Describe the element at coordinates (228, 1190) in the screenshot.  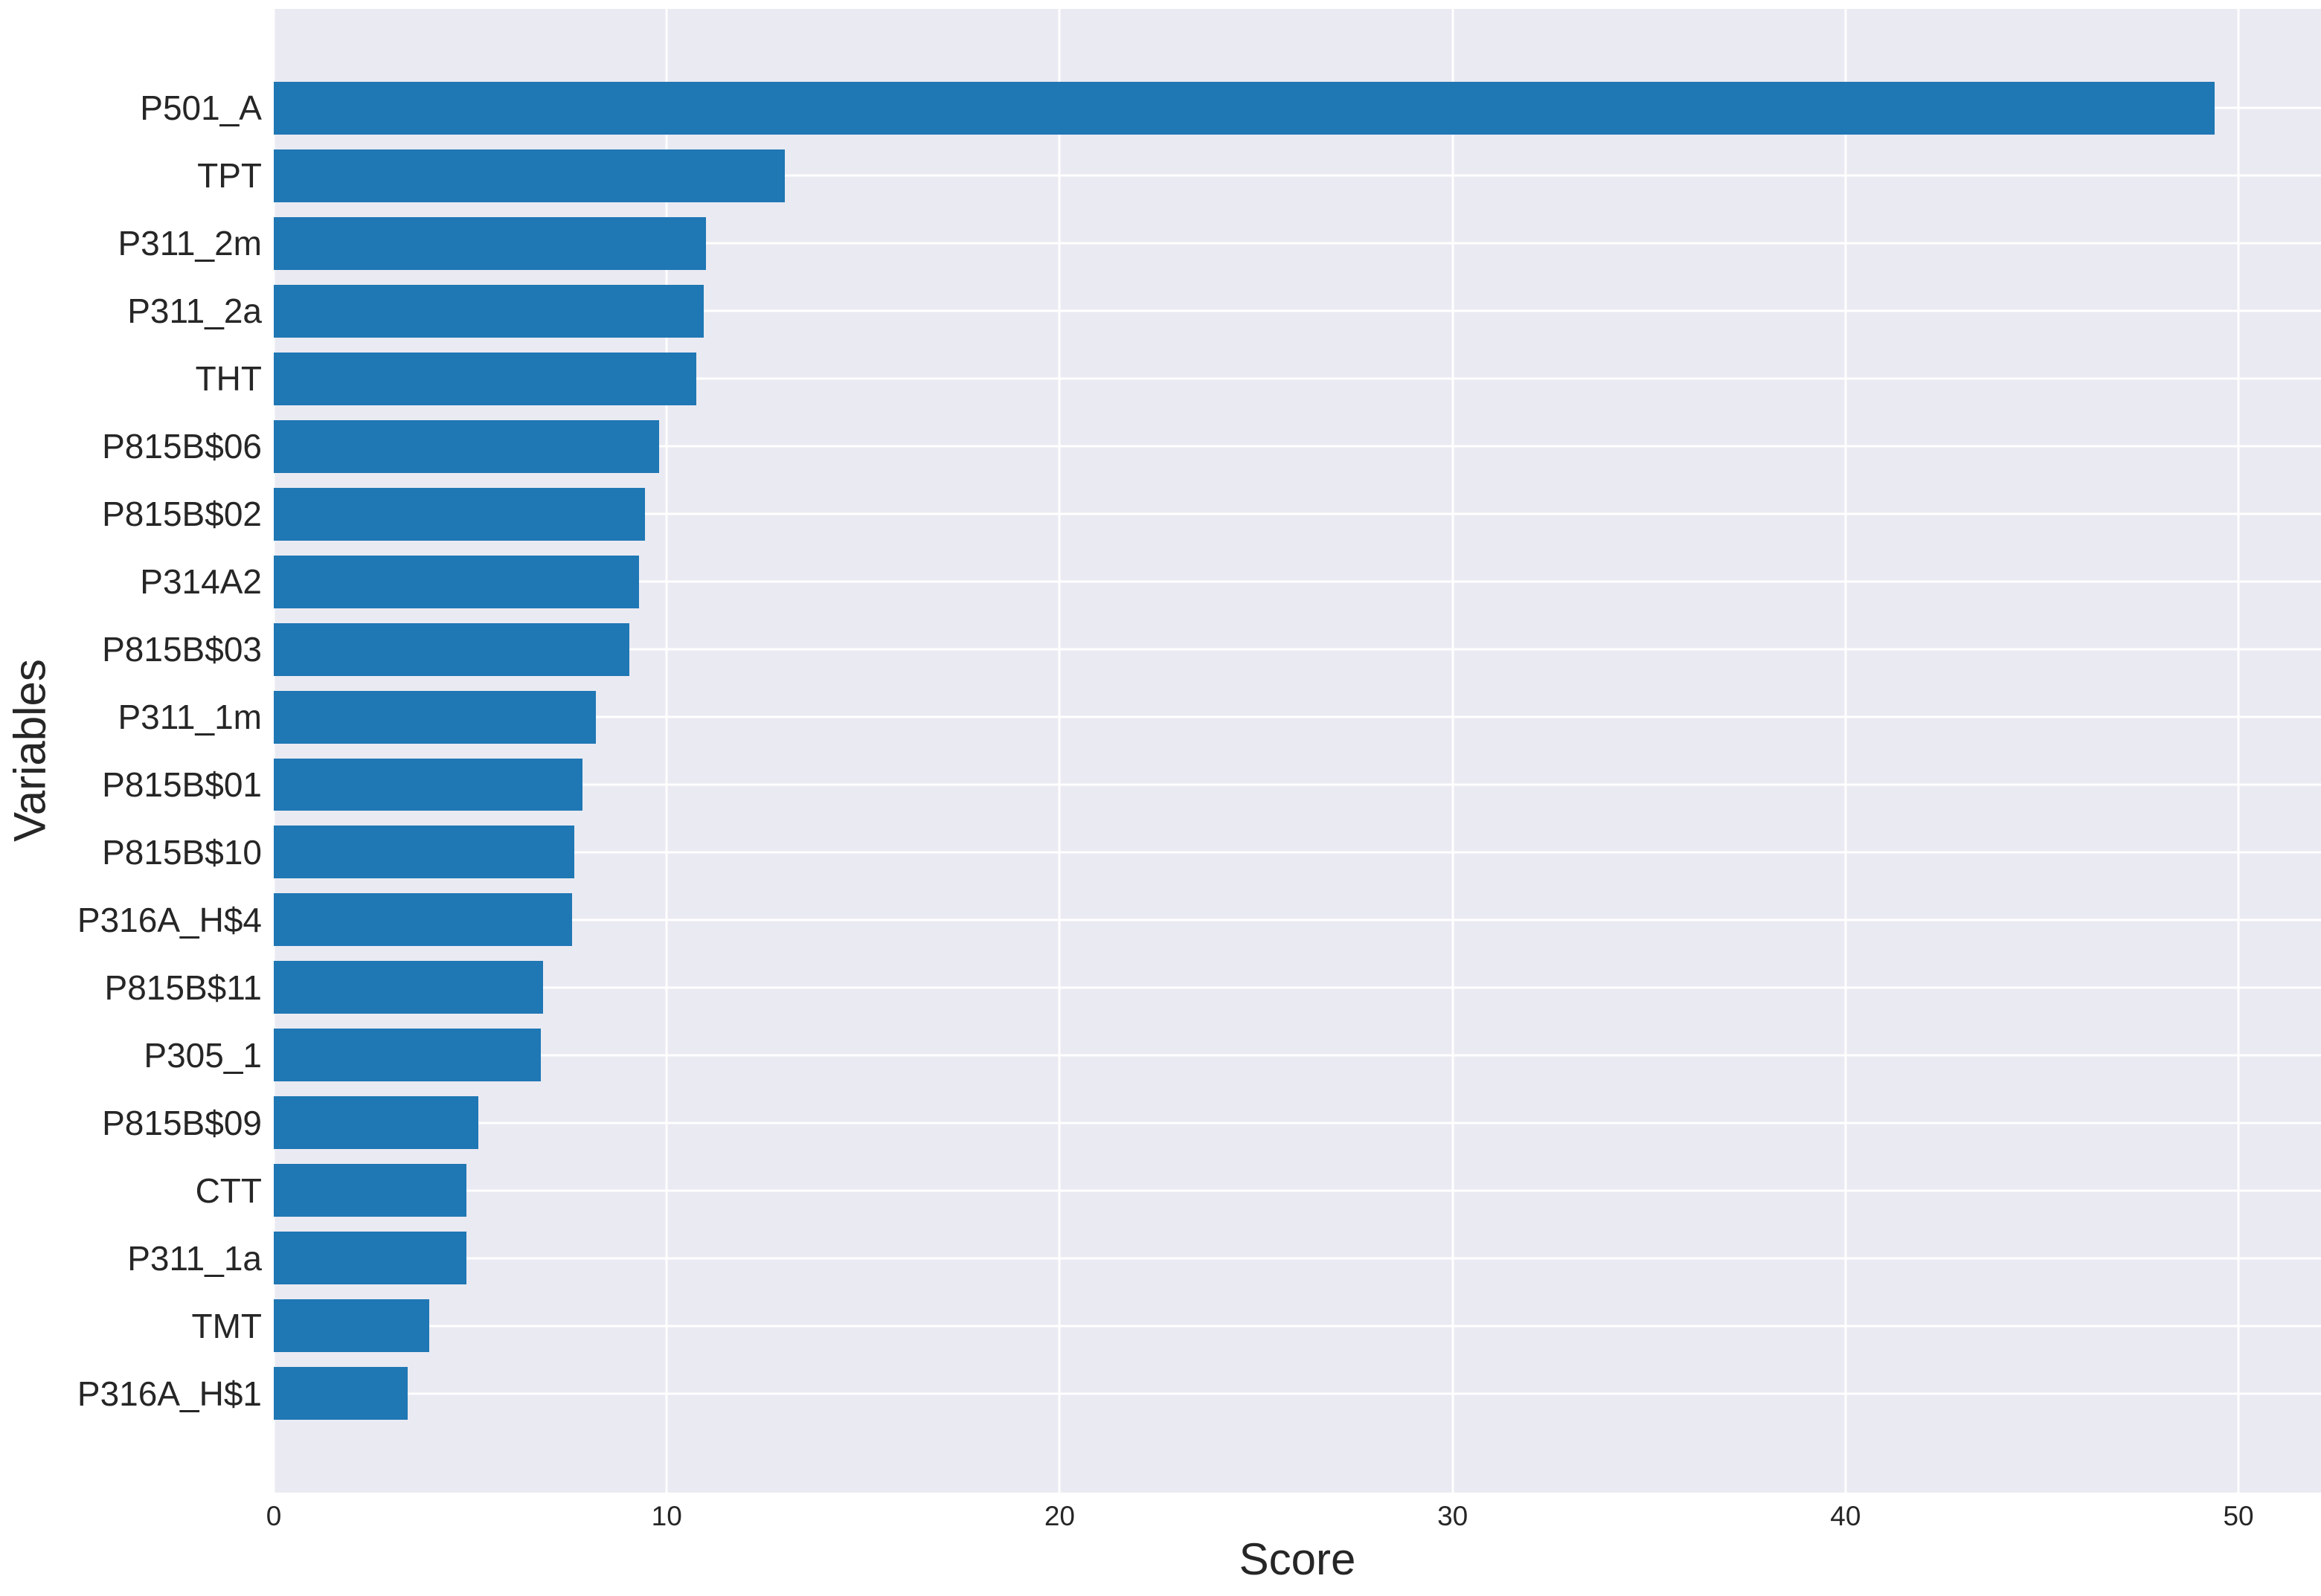
I see `y-tick-label: CTT` at that location.